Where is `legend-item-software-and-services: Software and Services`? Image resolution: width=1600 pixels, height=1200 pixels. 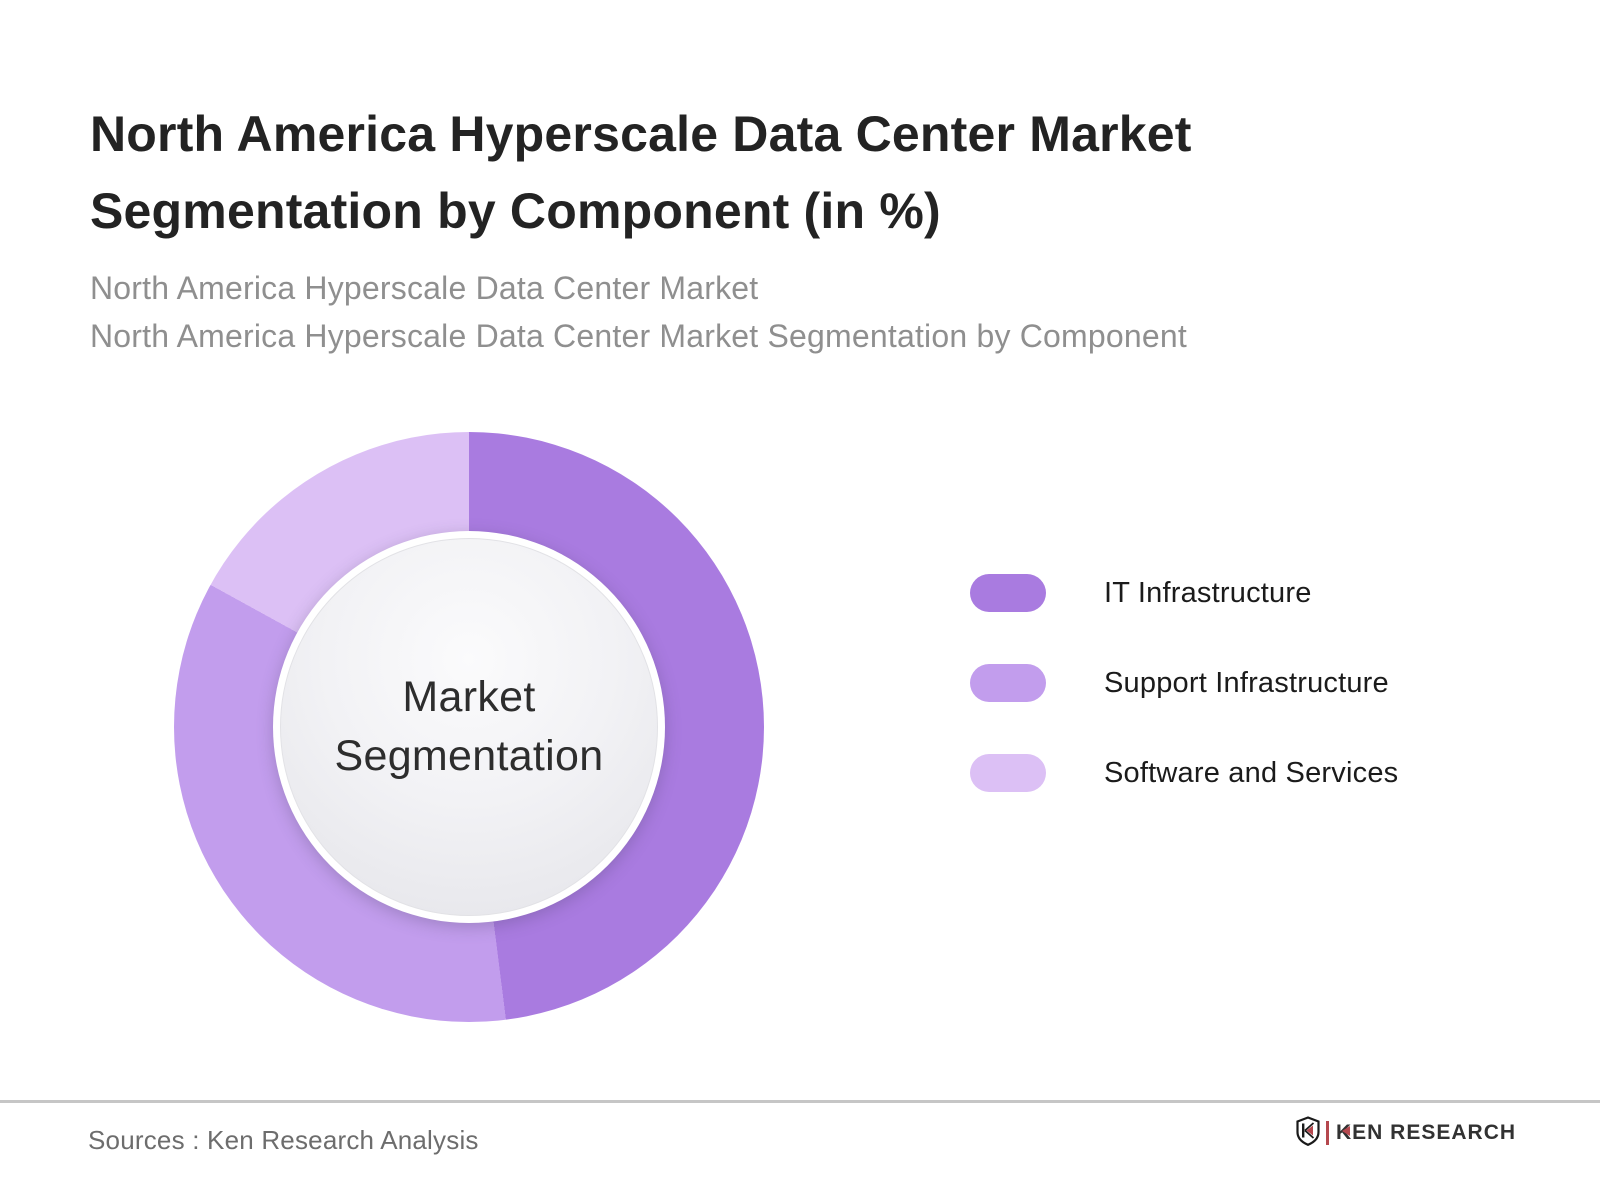
legend-item-software-and-services: Software and Services is located at coordinates (1184, 773).